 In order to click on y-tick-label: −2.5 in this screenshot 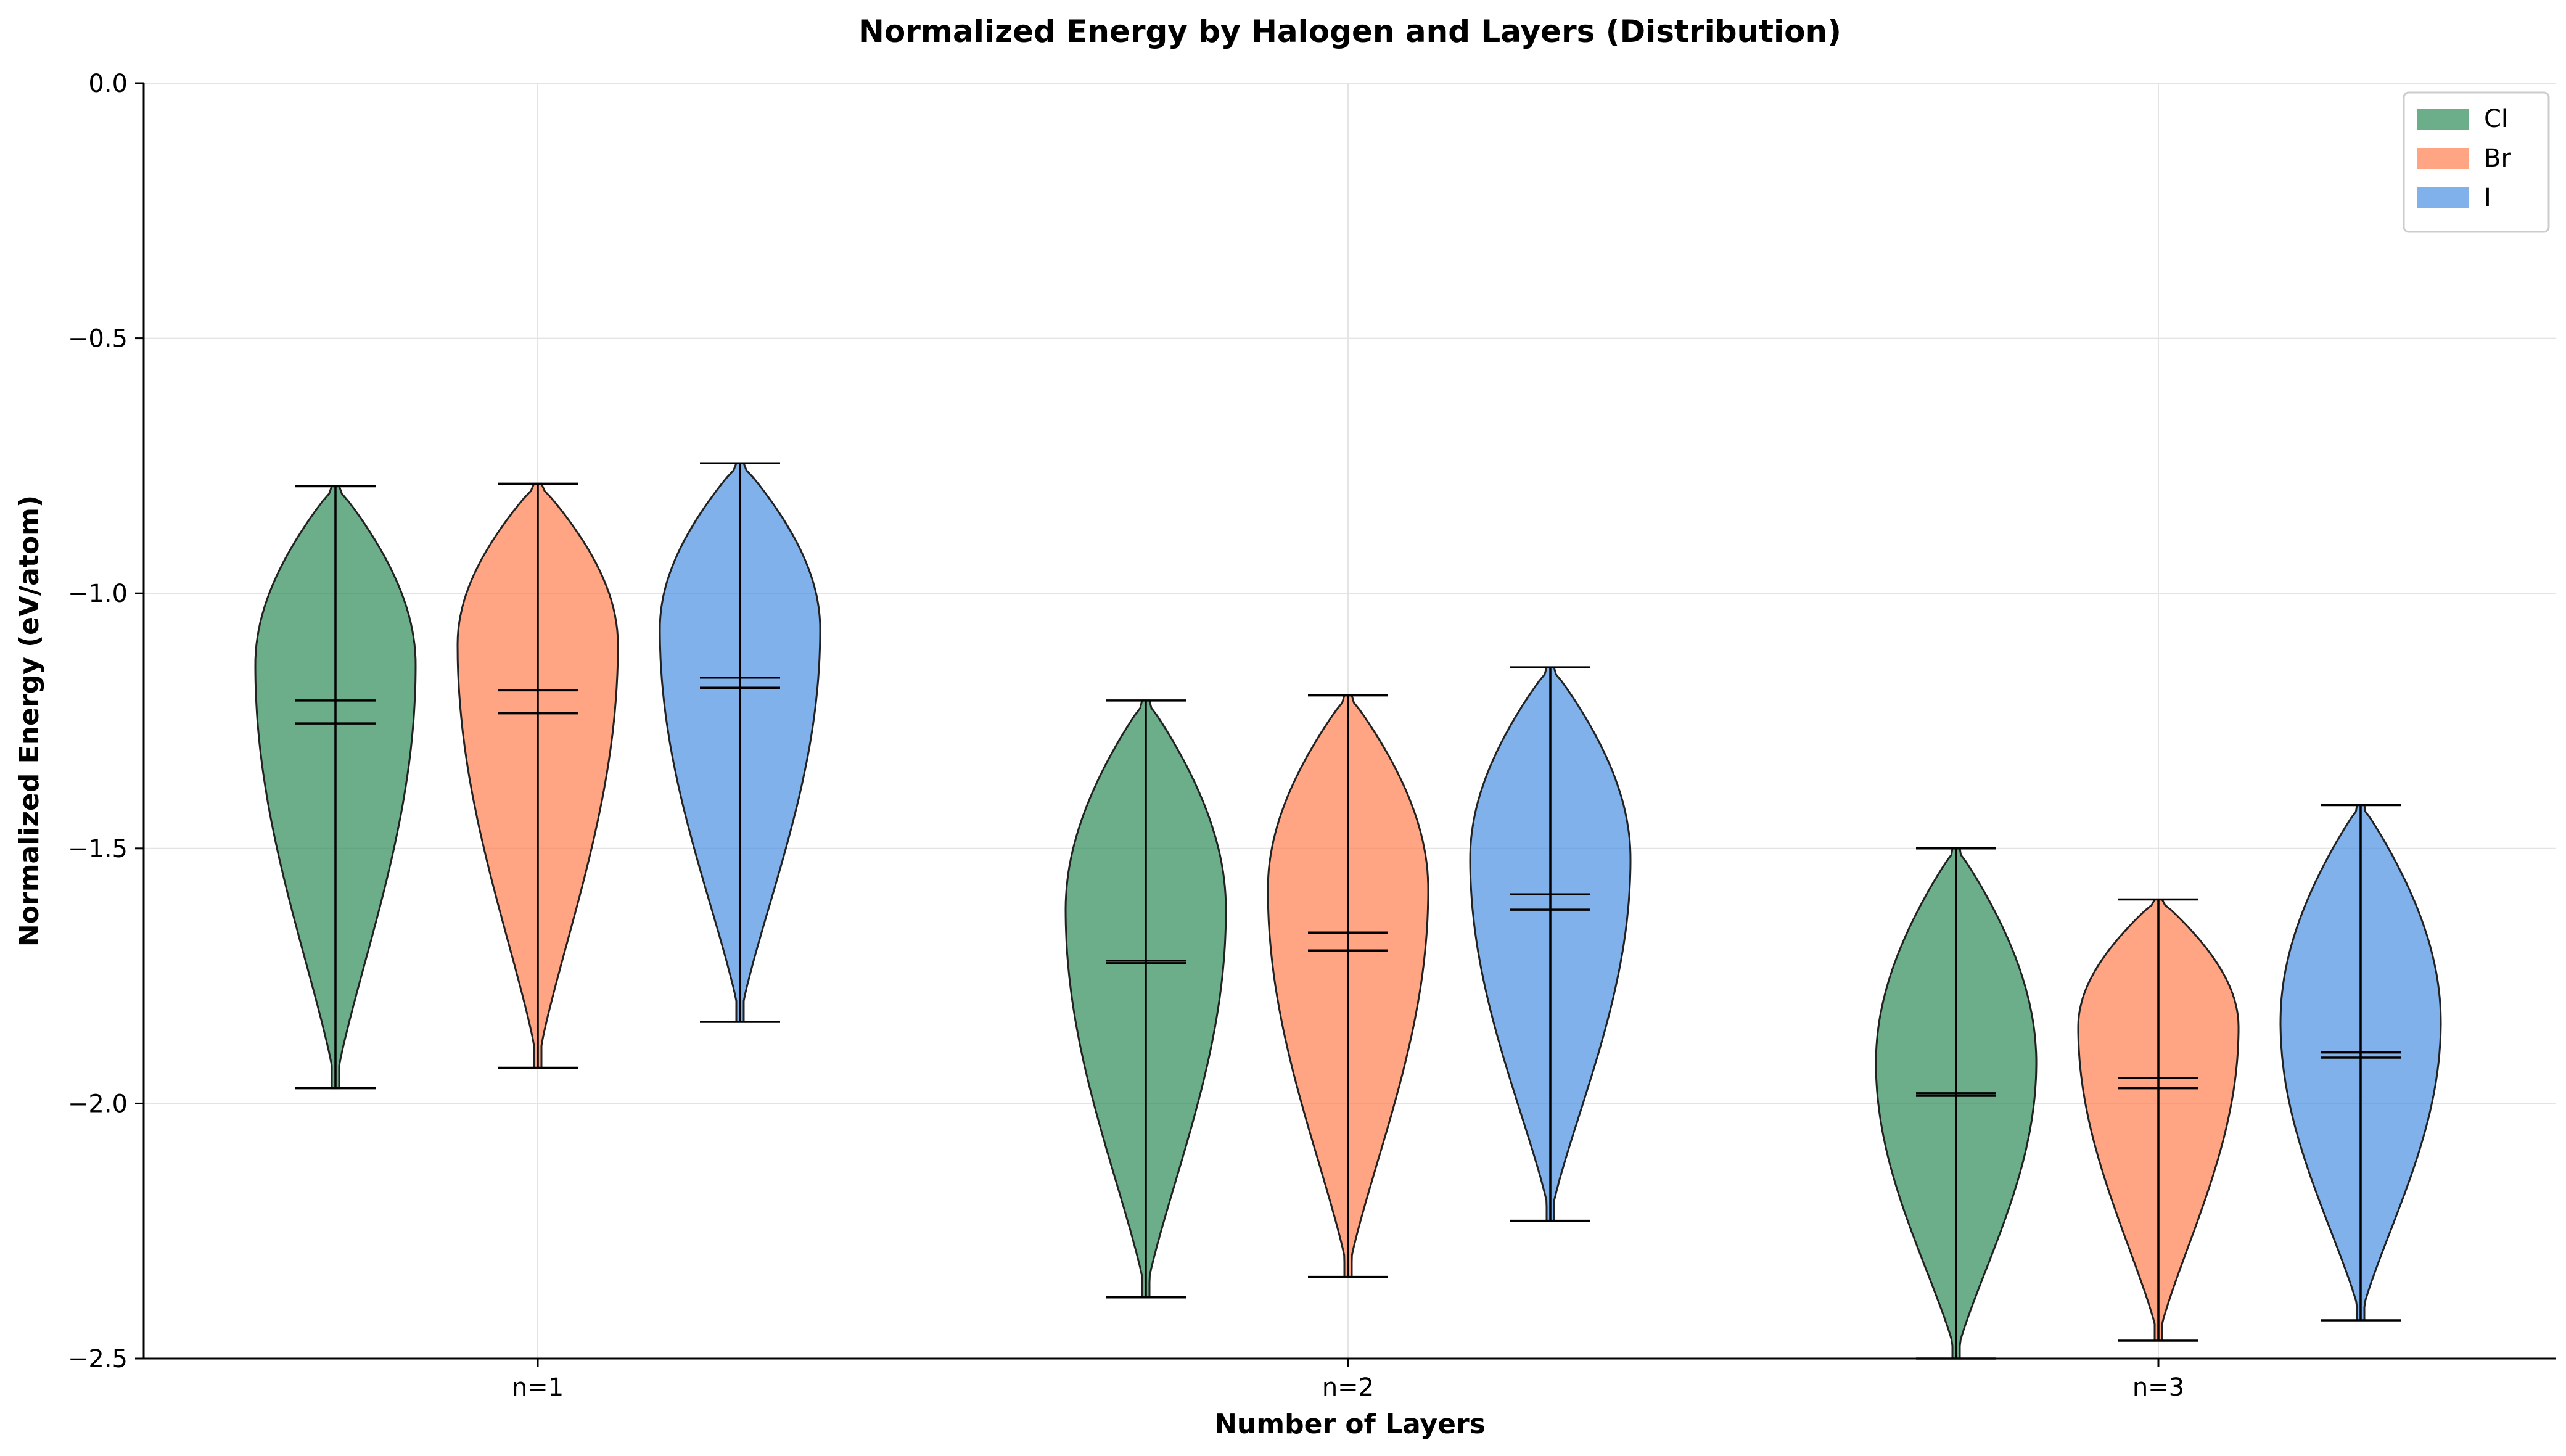, I will do `click(98, 1359)`.